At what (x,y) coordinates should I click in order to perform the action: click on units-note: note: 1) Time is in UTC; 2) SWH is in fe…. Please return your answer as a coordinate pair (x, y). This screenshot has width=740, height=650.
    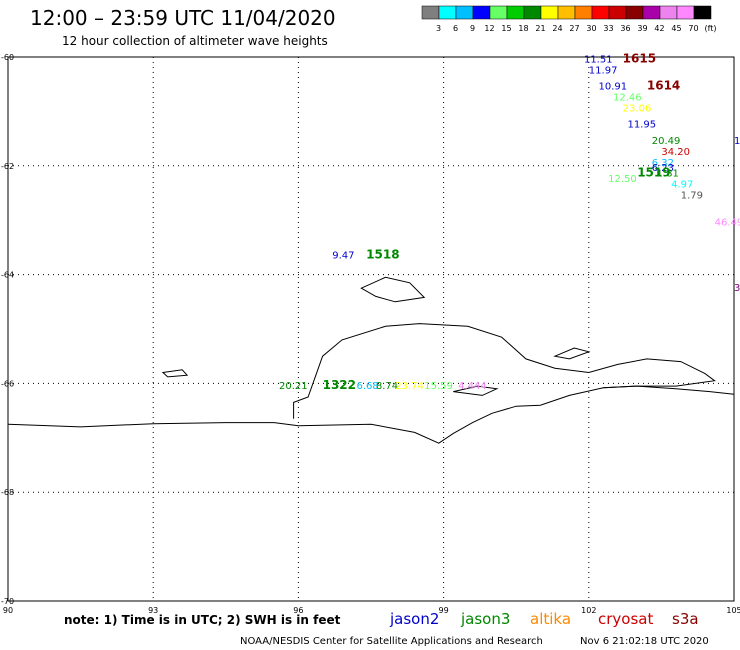
    Looking at the image, I should click on (202, 620).